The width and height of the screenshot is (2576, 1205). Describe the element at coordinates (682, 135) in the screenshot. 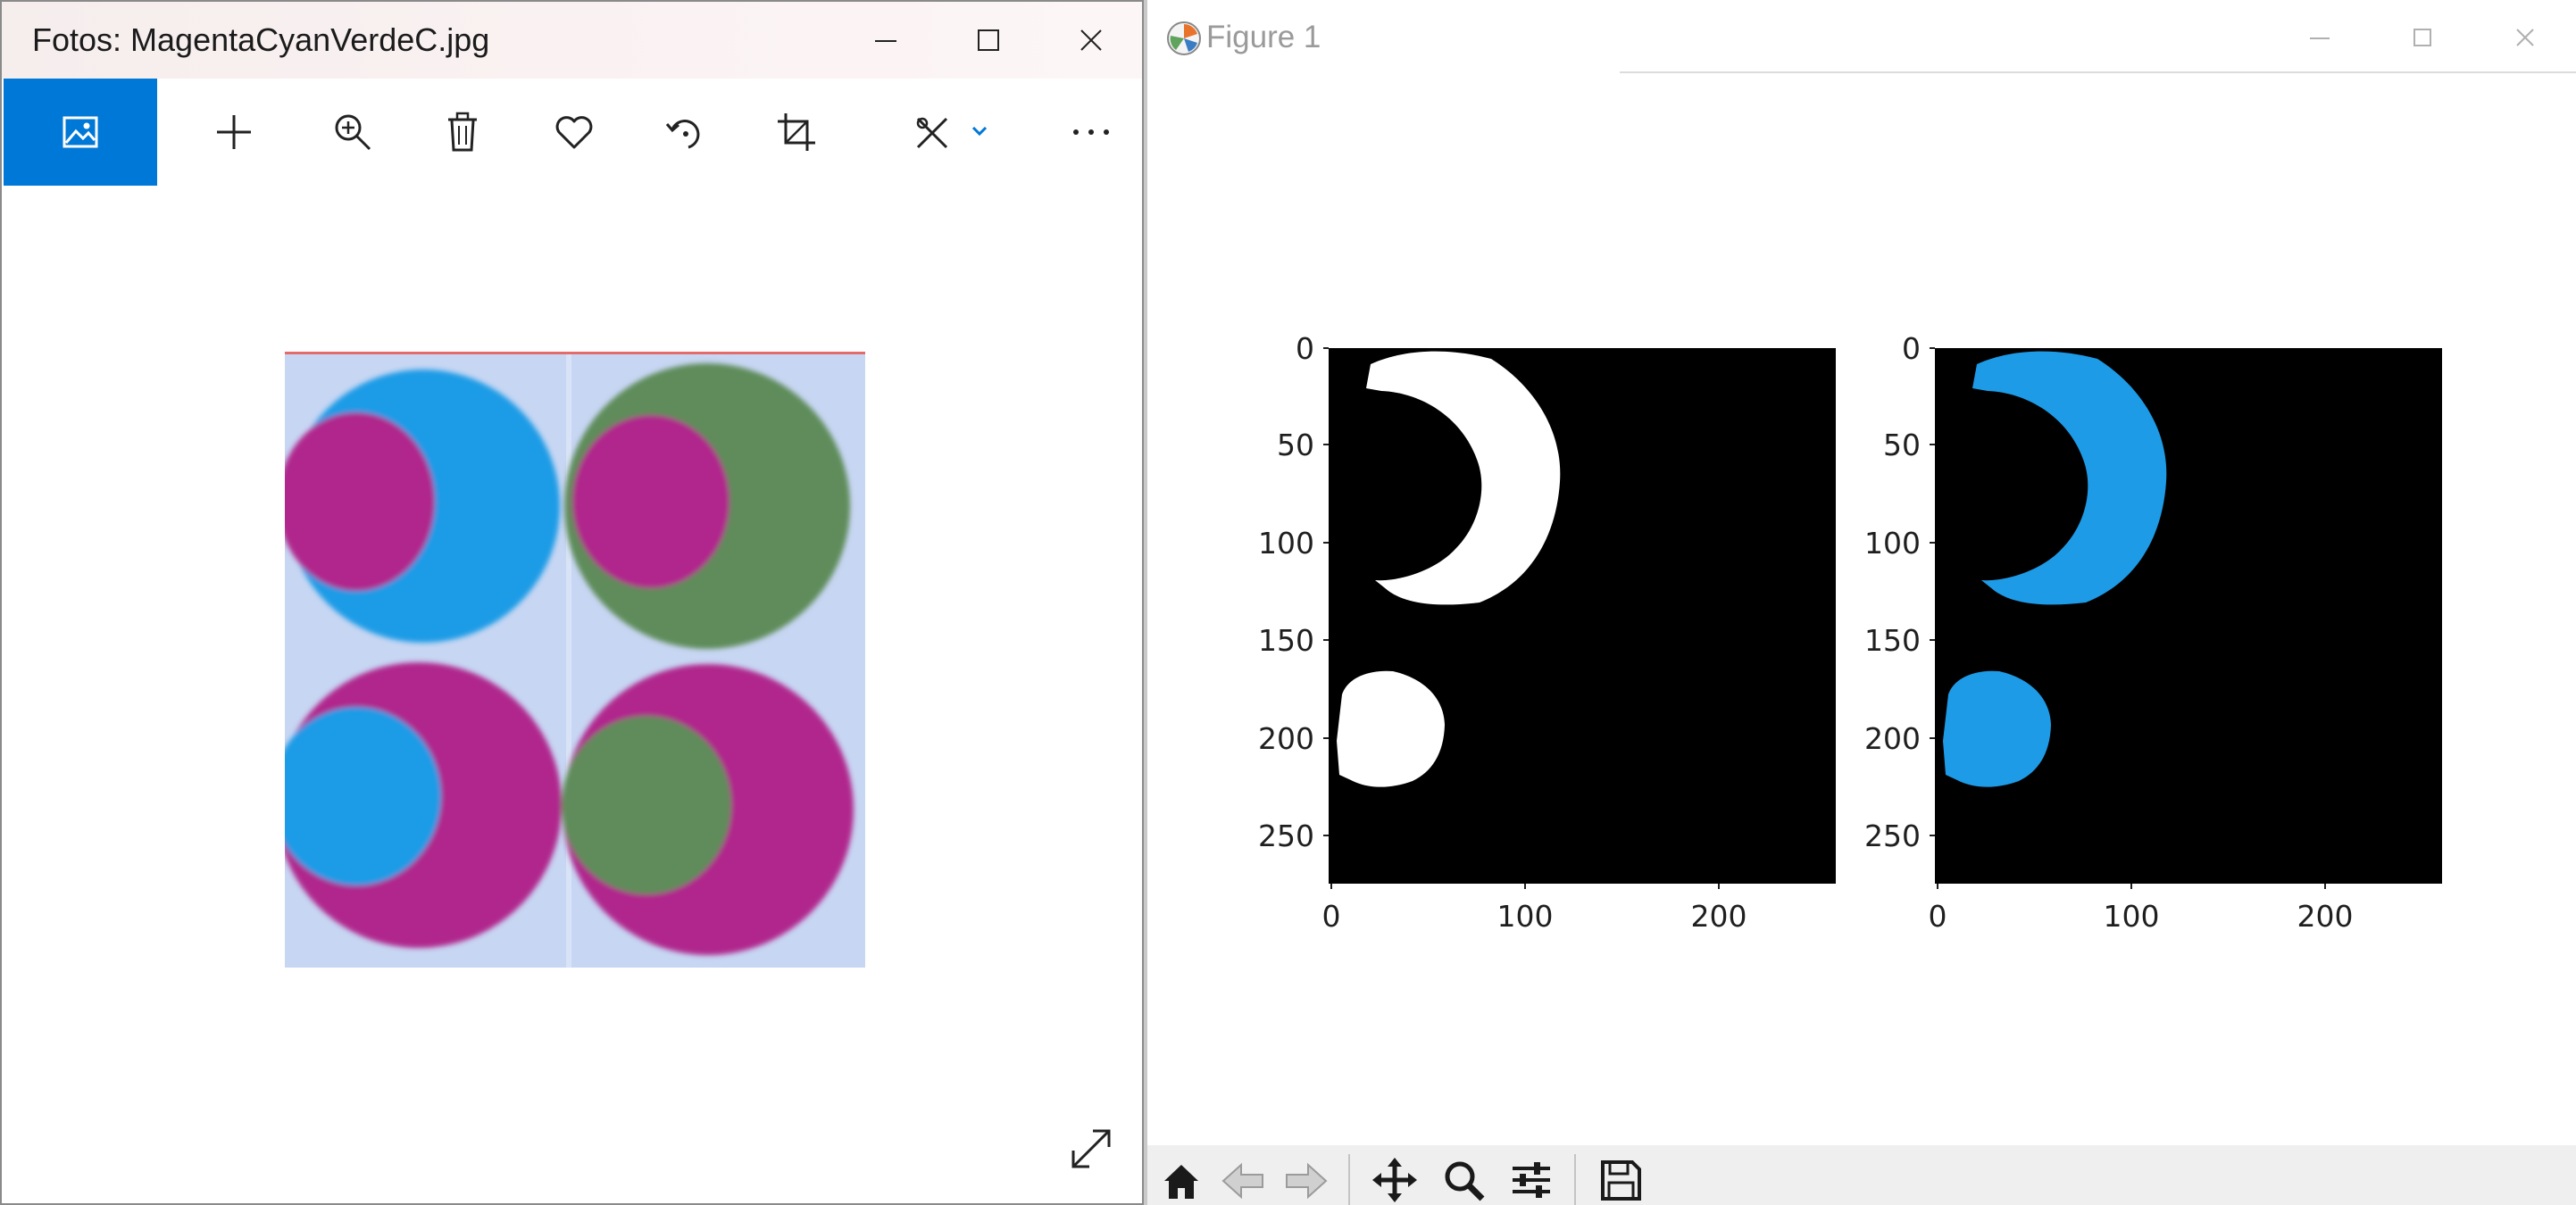

I see `rotate-icon` at that location.